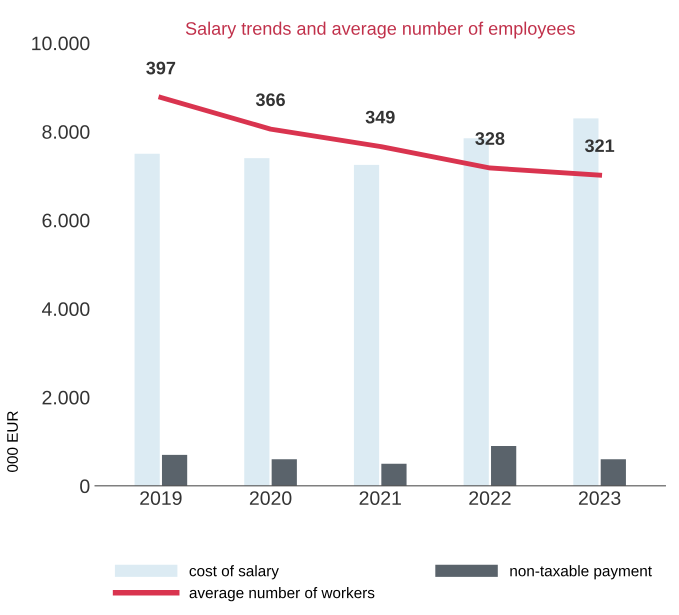 The height and width of the screenshot is (615, 679). Describe the element at coordinates (380, 498) in the screenshot. I see `x-tick-label: 2021` at that location.